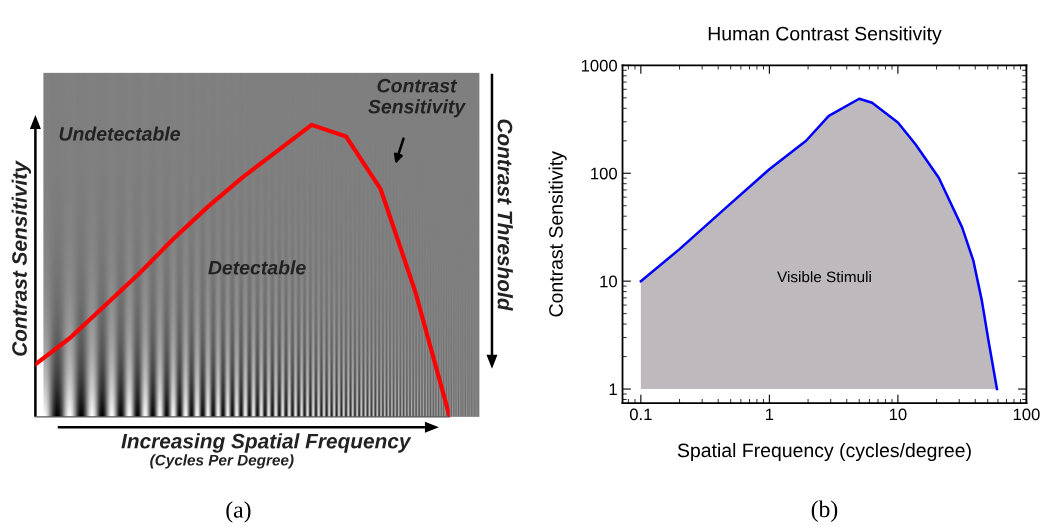 Image resolution: width=1041 pixels, height=527 pixels. What do you see at coordinates (824, 277) in the screenshot?
I see `annotation: Visible Stimuli` at bounding box center [824, 277].